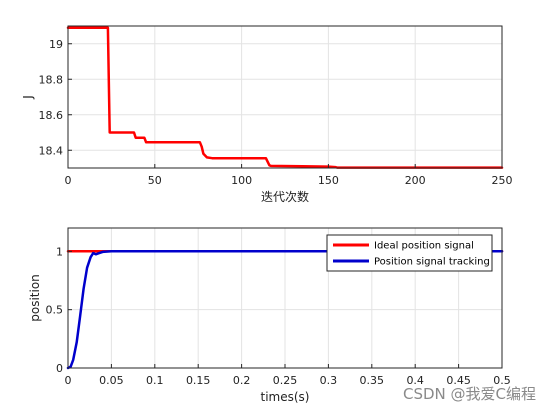 This screenshot has width=552, height=413. I want to click on x-tick-label: 0.1, so click(155, 380).